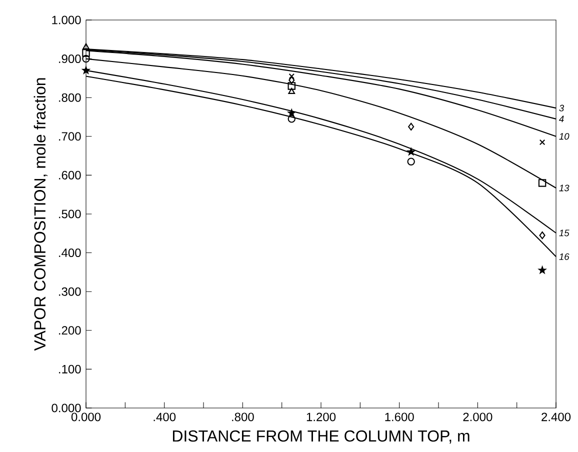 The image size is (578, 452). Describe the element at coordinates (70, 59) in the screenshot. I see `y-tick-label: .900` at that location.